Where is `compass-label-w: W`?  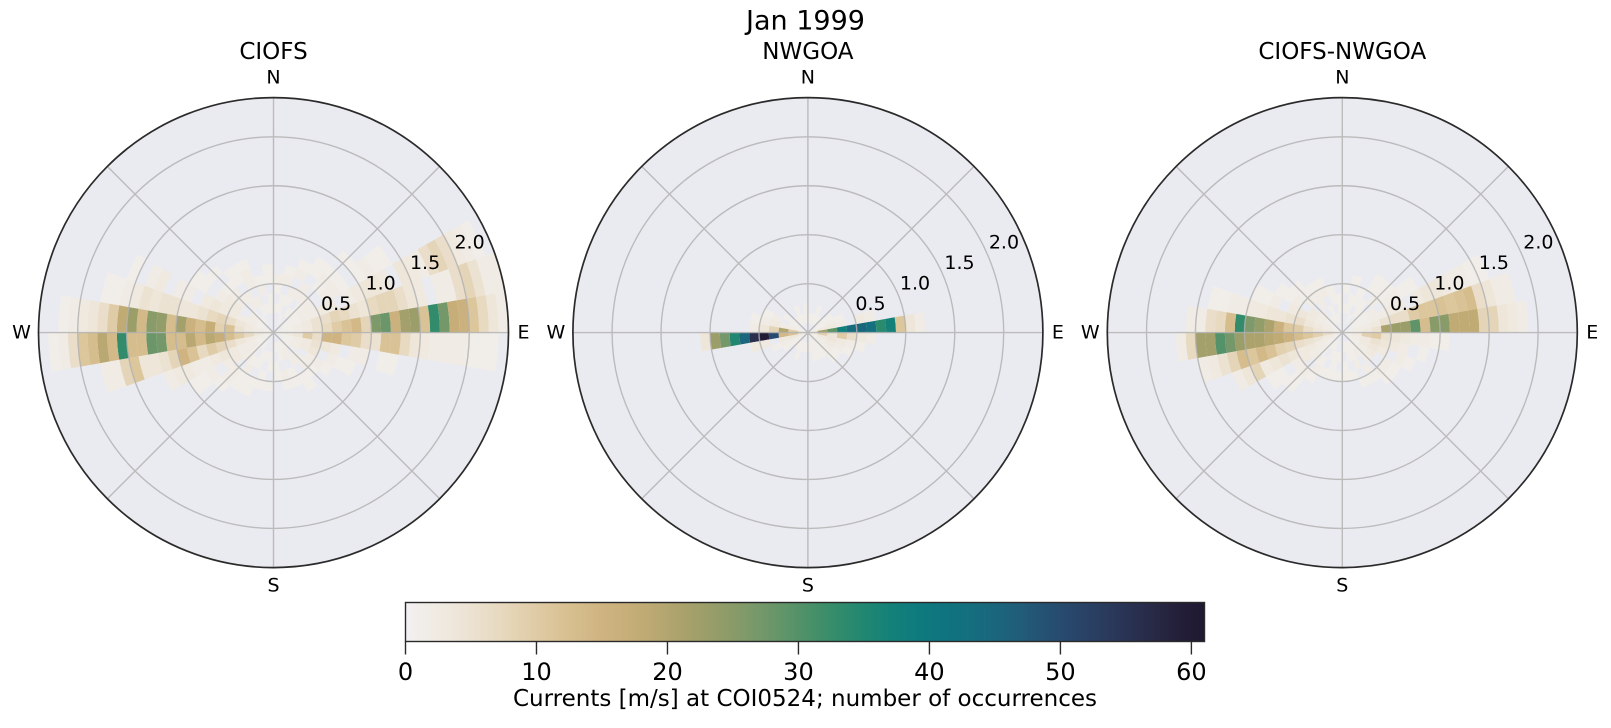 compass-label-w: W is located at coordinates (1090, 333).